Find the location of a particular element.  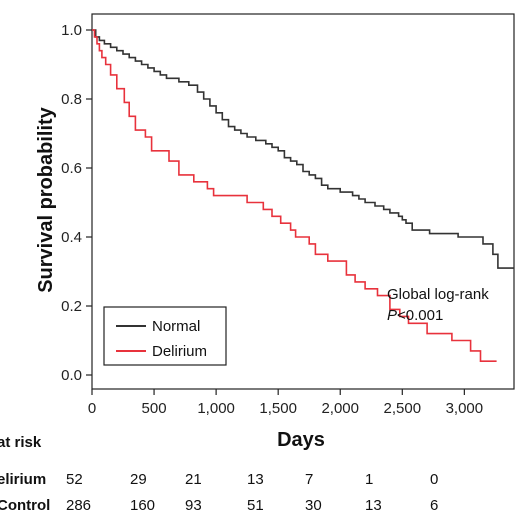

legend-label-normal: Normal is located at coordinates (176, 326).